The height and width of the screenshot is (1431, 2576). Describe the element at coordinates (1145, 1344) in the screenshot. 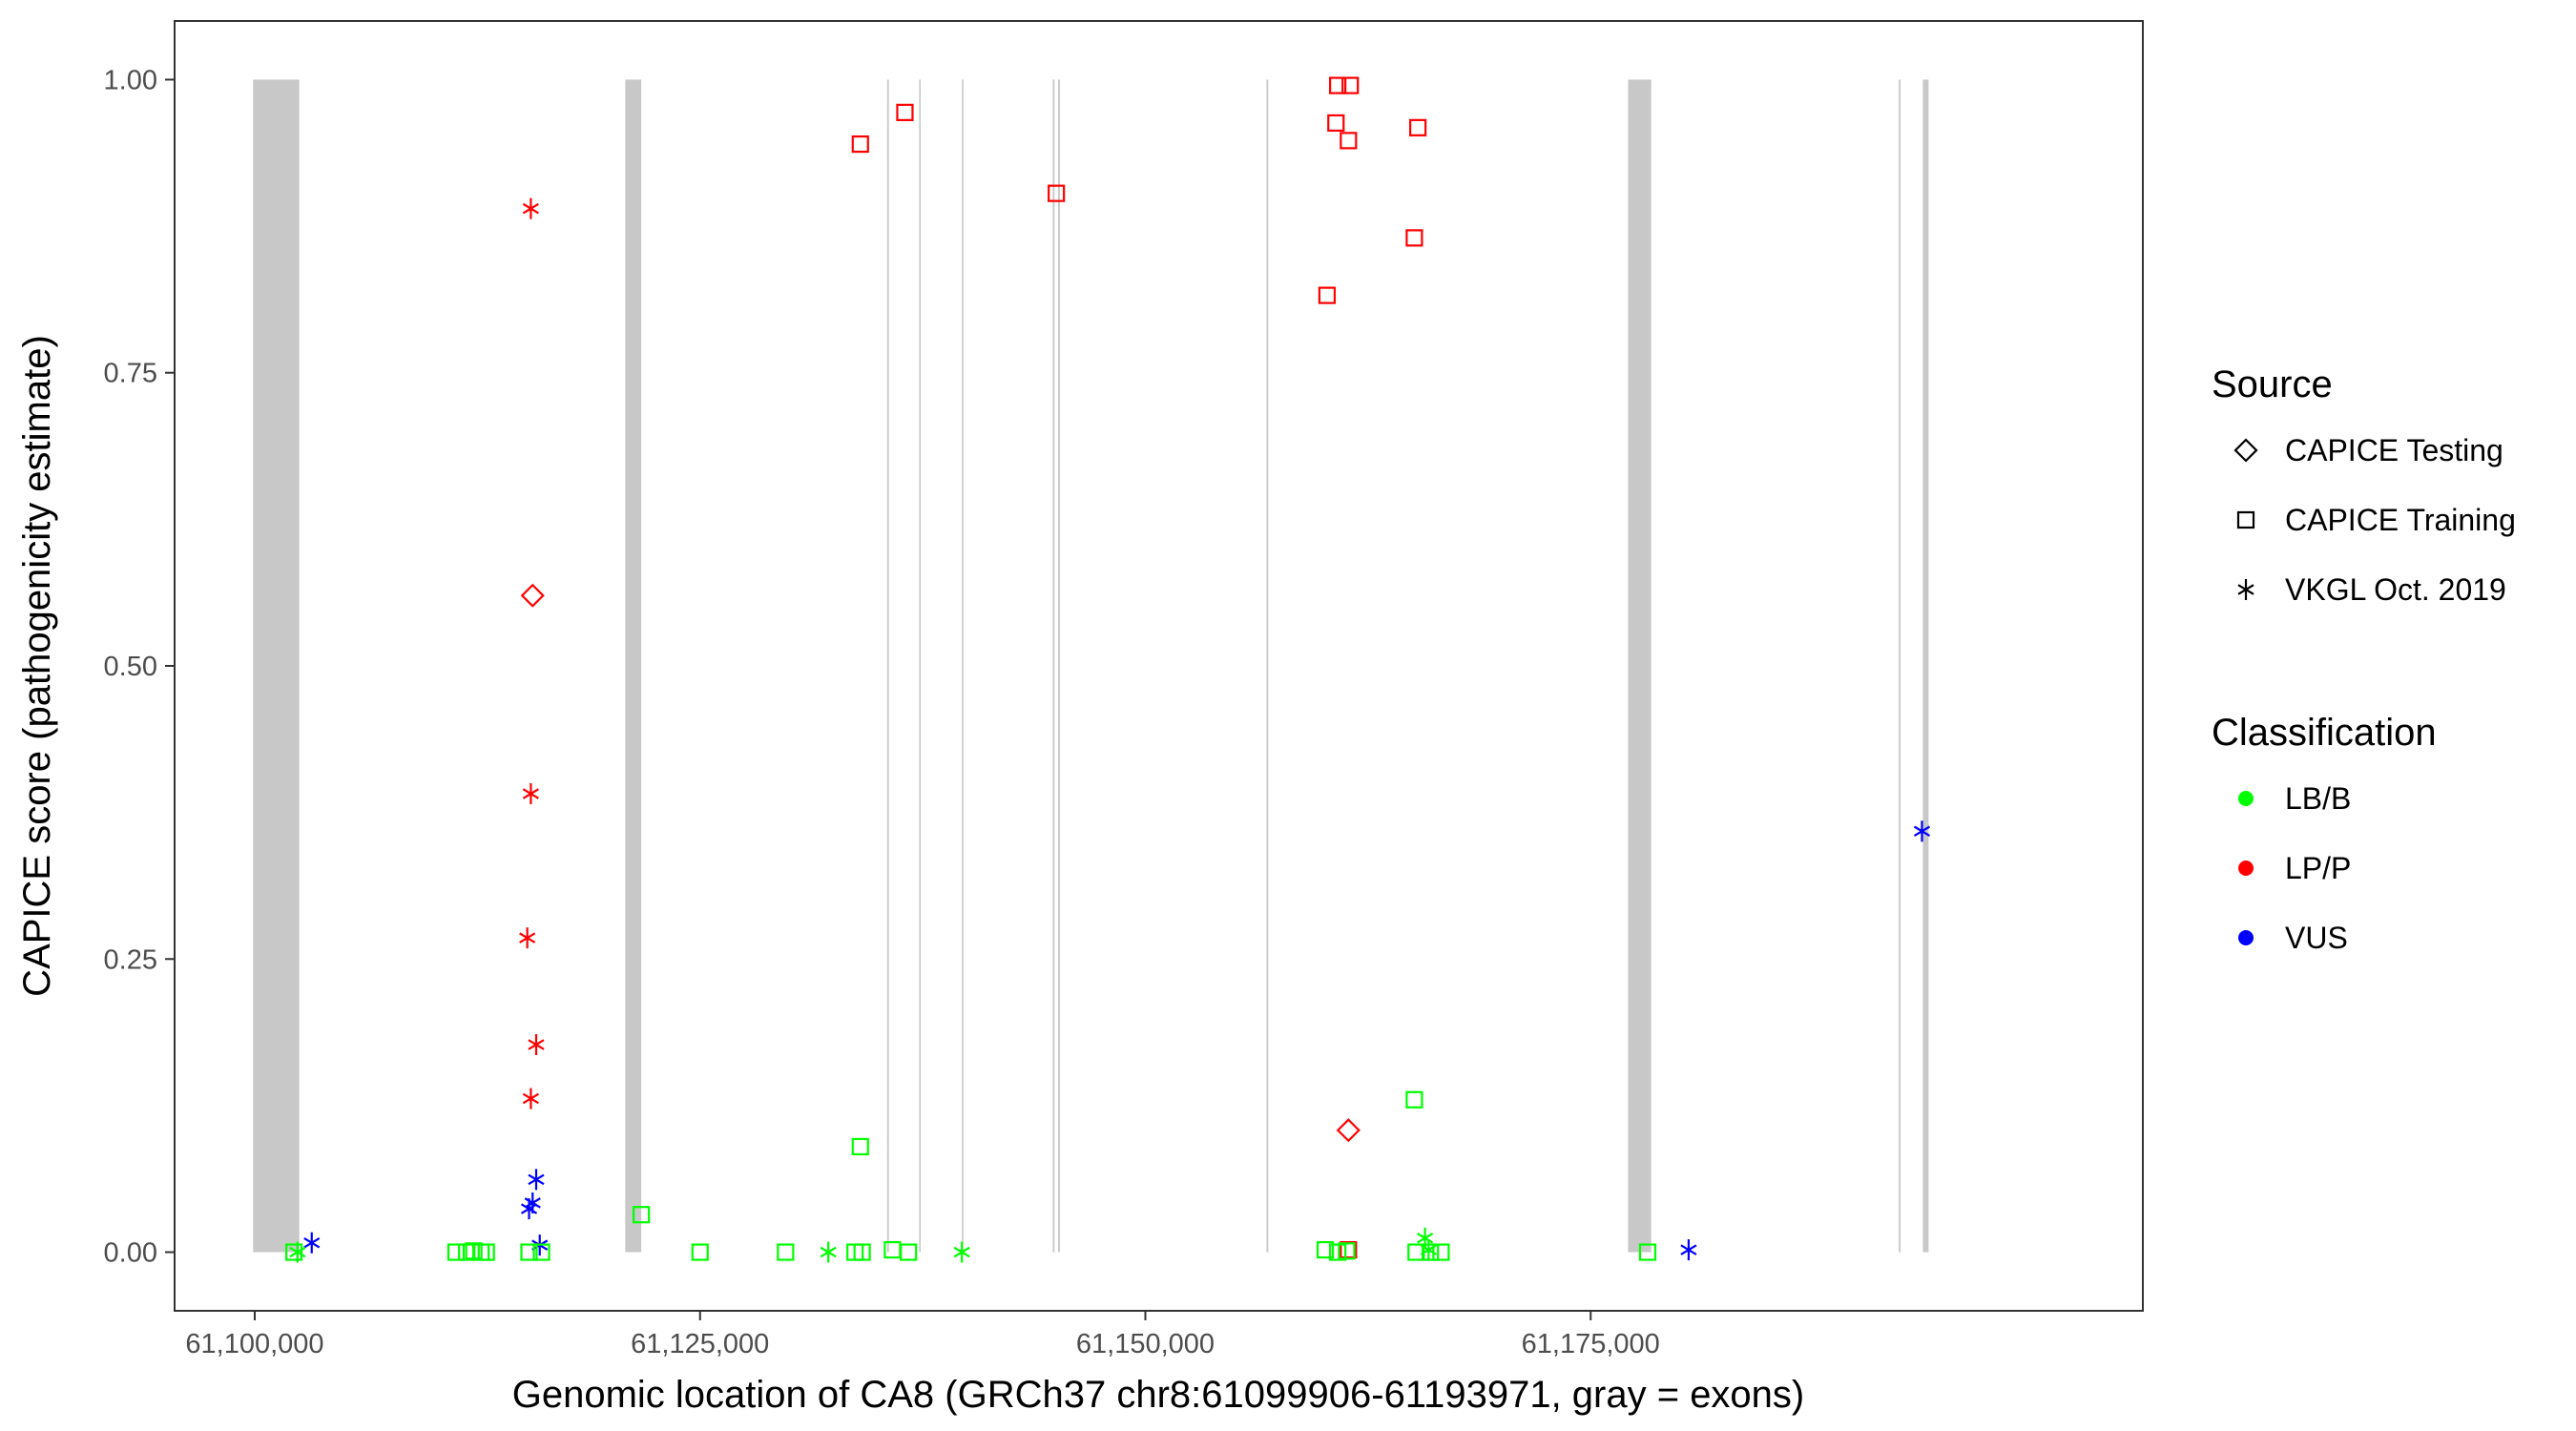

I see `x-tick-label: 61,150,000` at that location.